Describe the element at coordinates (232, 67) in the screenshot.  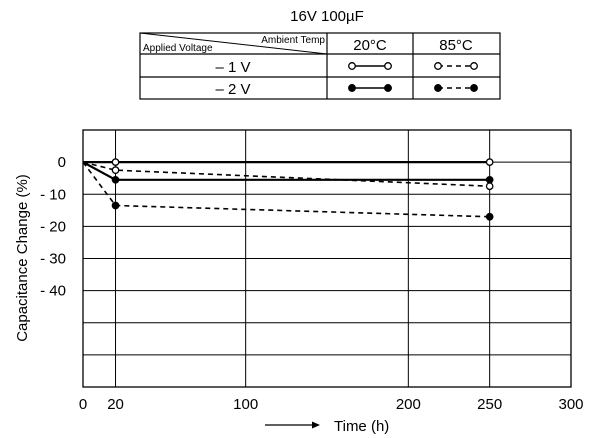
I see `legend-voltage-1v: – 1 V` at that location.